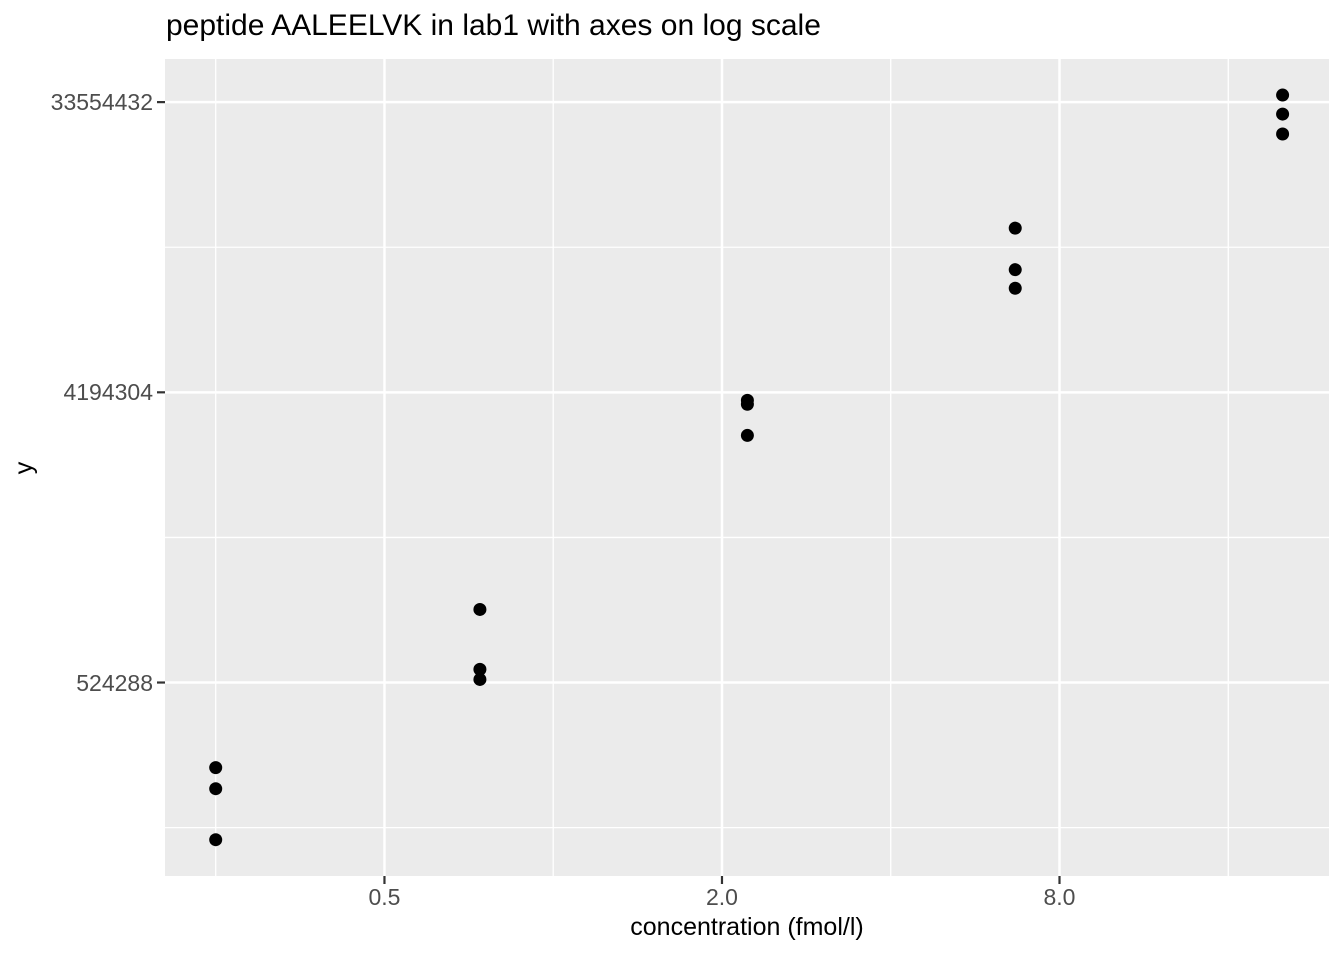  What do you see at coordinates (101, 102) in the screenshot?
I see `y-tick-label: 33554432` at bounding box center [101, 102].